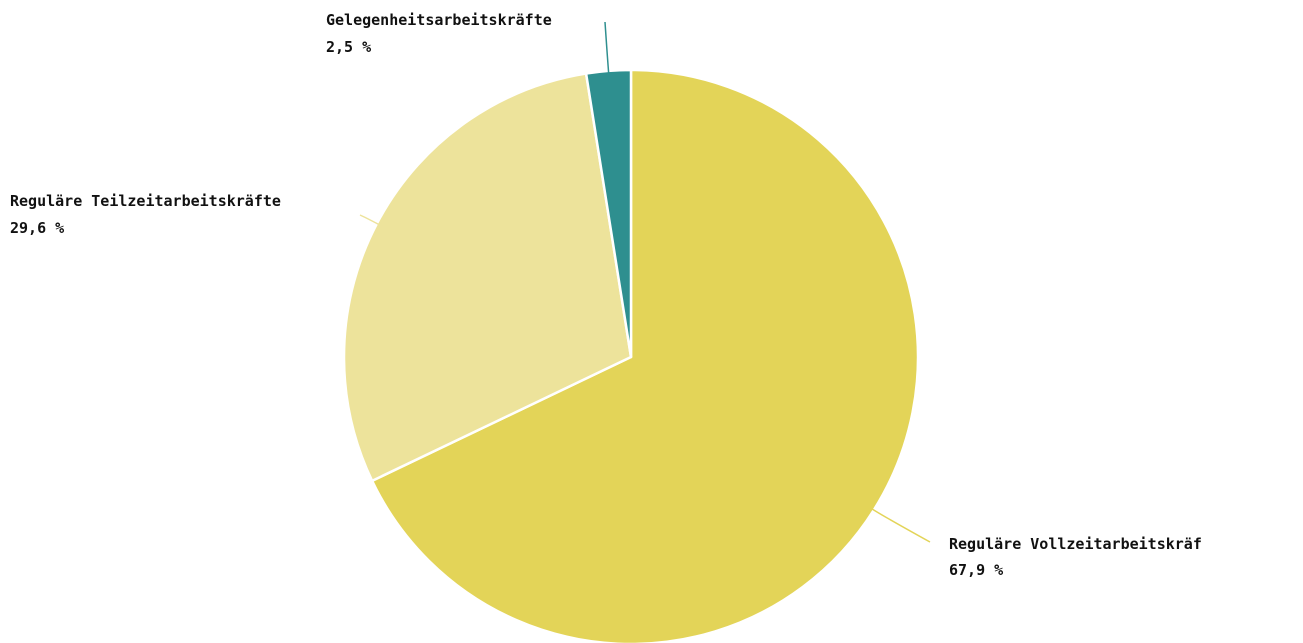 The width and height of the screenshot is (1303, 643). What do you see at coordinates (1075, 544) in the screenshot?
I see `slice-label-vollzeit: Reguläre Vollzeitarbeitskräf` at bounding box center [1075, 544].